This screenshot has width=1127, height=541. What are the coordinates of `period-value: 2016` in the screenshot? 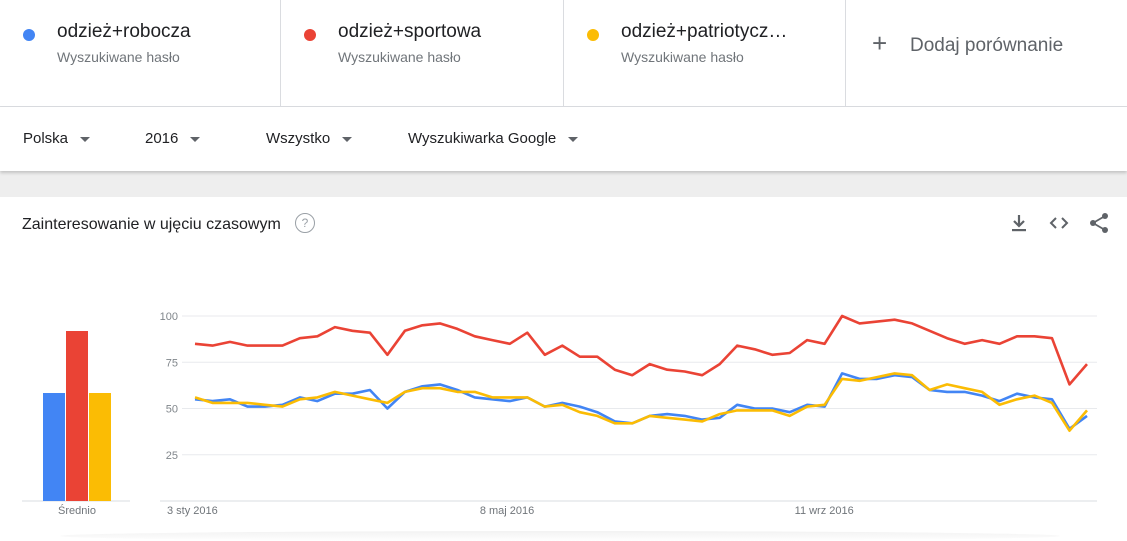 It's located at (162, 138).